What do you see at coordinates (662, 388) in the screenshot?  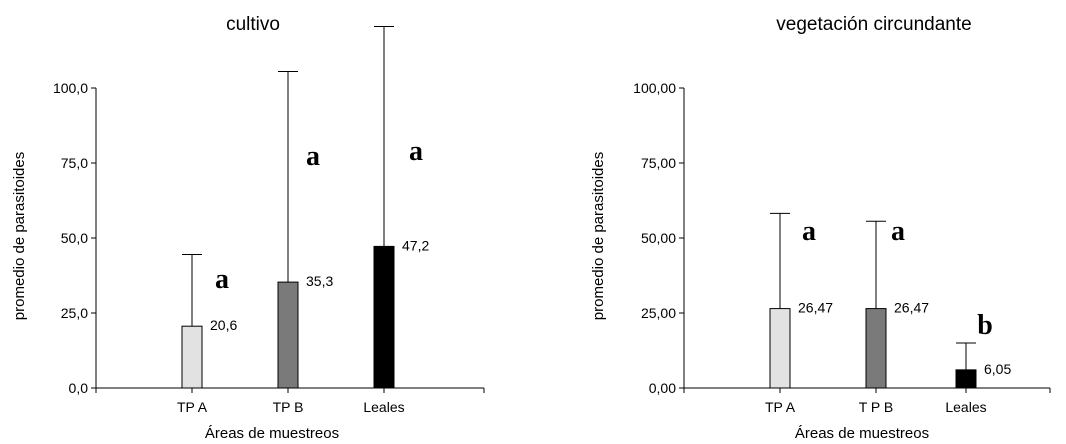 I see `chart2-y-tick-label: 0,00` at bounding box center [662, 388].